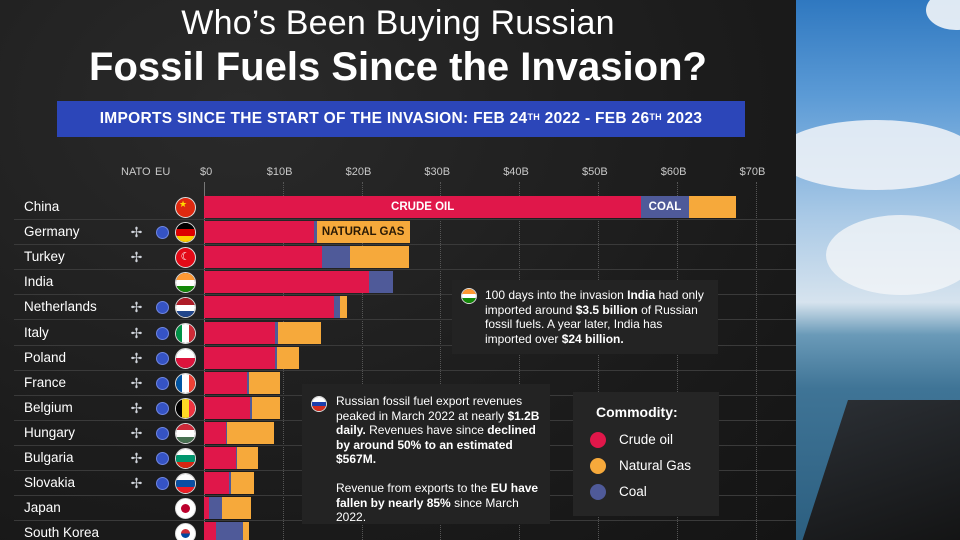 Image resolution: width=960 pixels, height=540 pixels. What do you see at coordinates (413, 488) in the screenshot?
I see `russia-note-text-3: Revenue from exports to the` at bounding box center [413, 488].